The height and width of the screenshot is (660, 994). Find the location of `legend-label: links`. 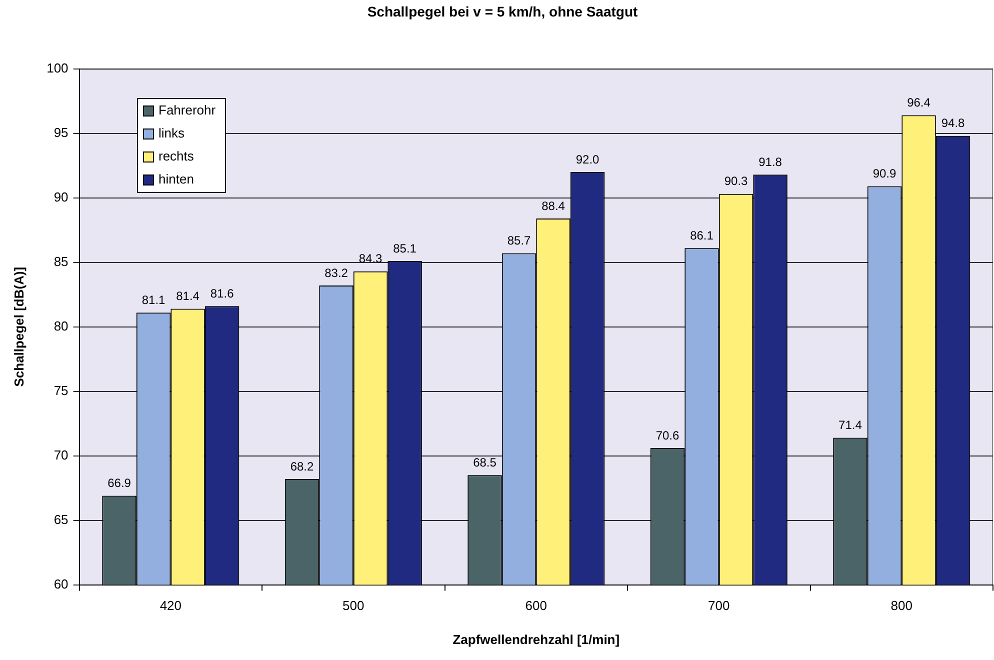

legend-label: links is located at coordinates (172, 133).